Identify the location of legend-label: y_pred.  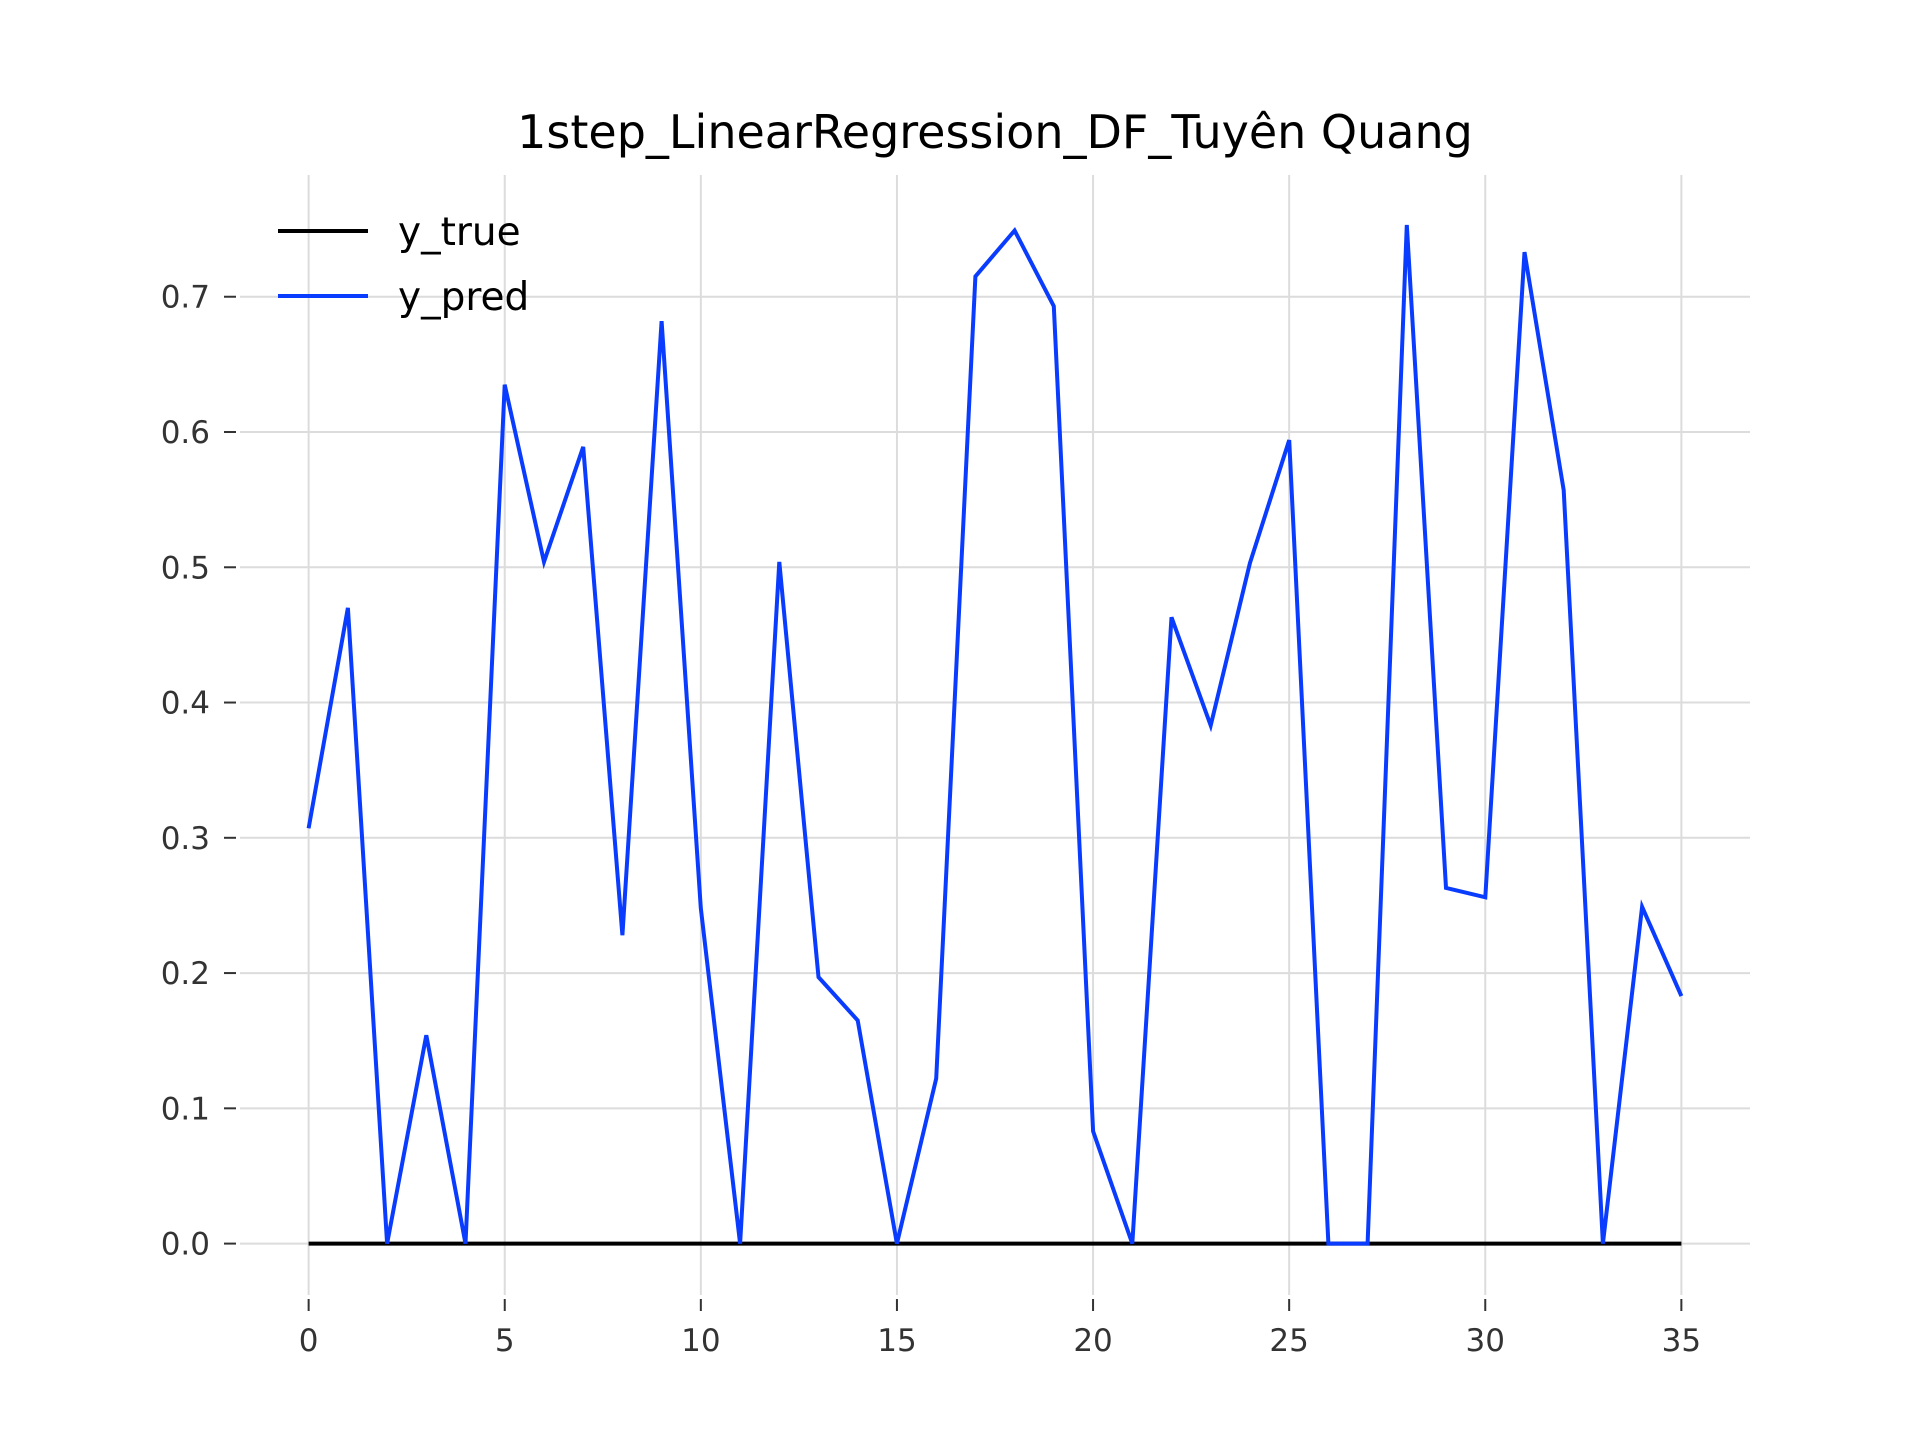
(463, 297).